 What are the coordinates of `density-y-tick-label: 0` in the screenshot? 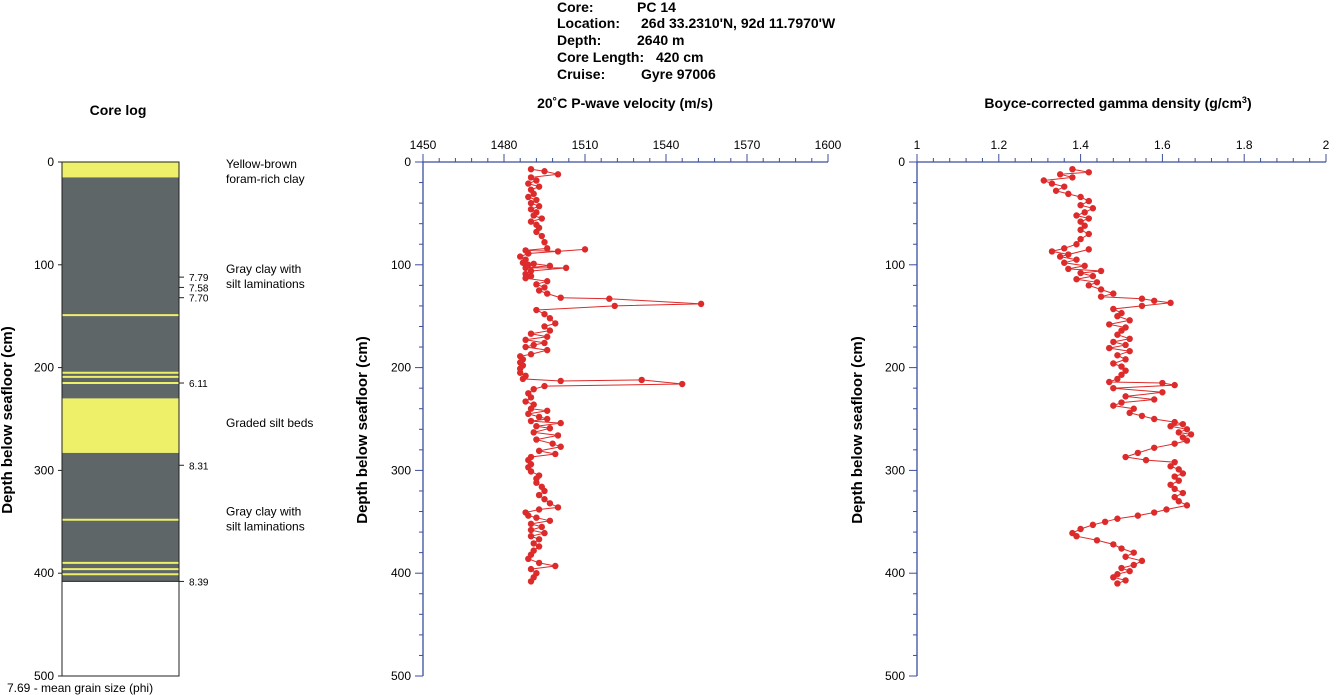 It's located at (901, 162).